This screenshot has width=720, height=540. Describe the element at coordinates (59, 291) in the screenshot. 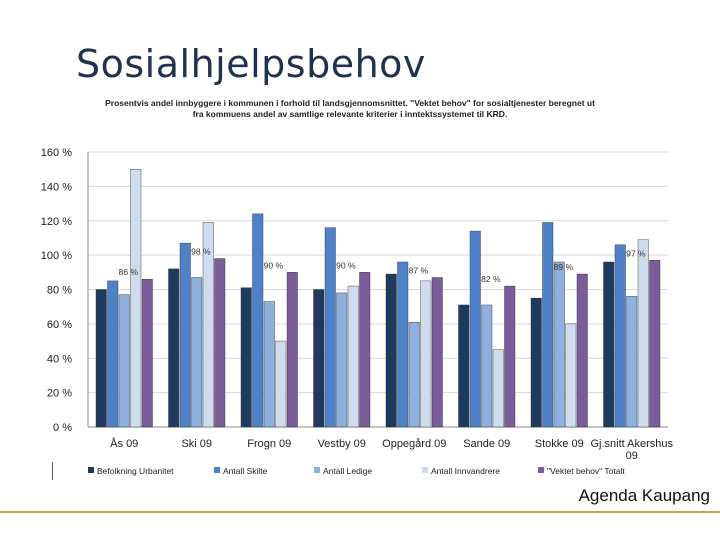

I see `y-tick-label: 80 %` at that location.